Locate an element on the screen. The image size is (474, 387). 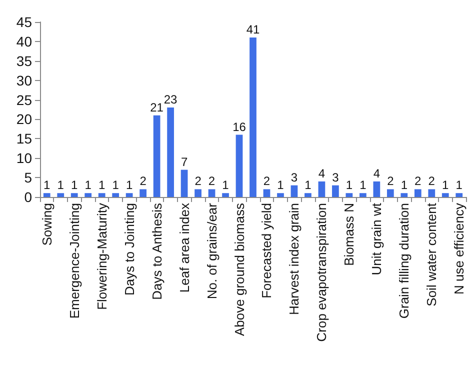
data-label: 23 is located at coordinates (171, 99).